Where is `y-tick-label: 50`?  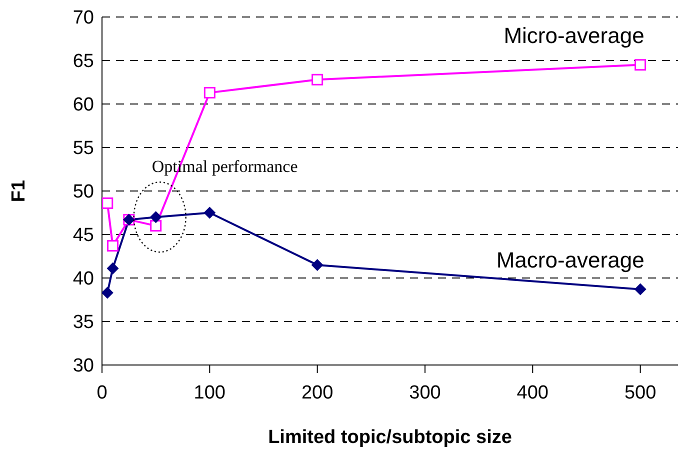
y-tick-label: 50 is located at coordinates (83, 192).